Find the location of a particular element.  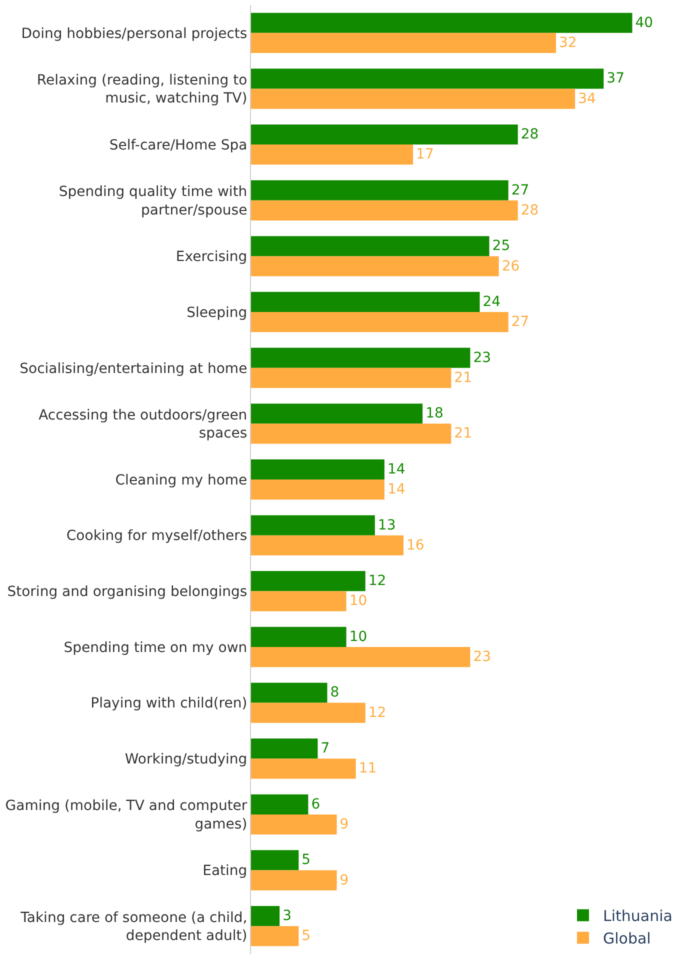

y-tick-label: Cleaning my home is located at coordinates (181, 480).